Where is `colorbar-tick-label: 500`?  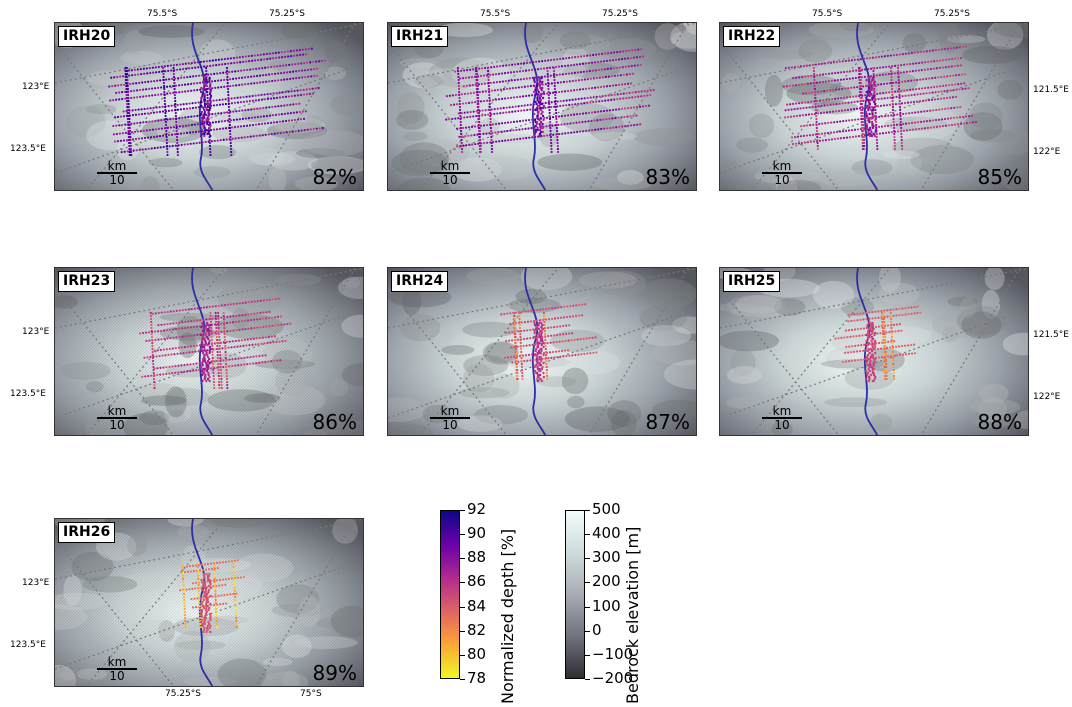
colorbar-tick-label: 500 is located at coordinates (606, 509).